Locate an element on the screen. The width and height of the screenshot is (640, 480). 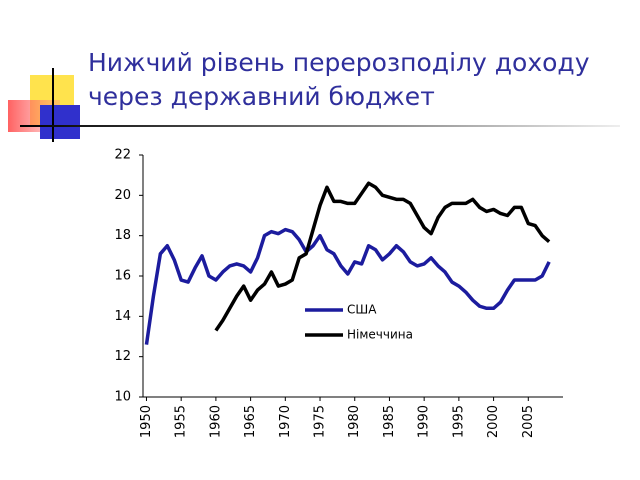
x-tick-label: 1965 is located at coordinates (250, 421).